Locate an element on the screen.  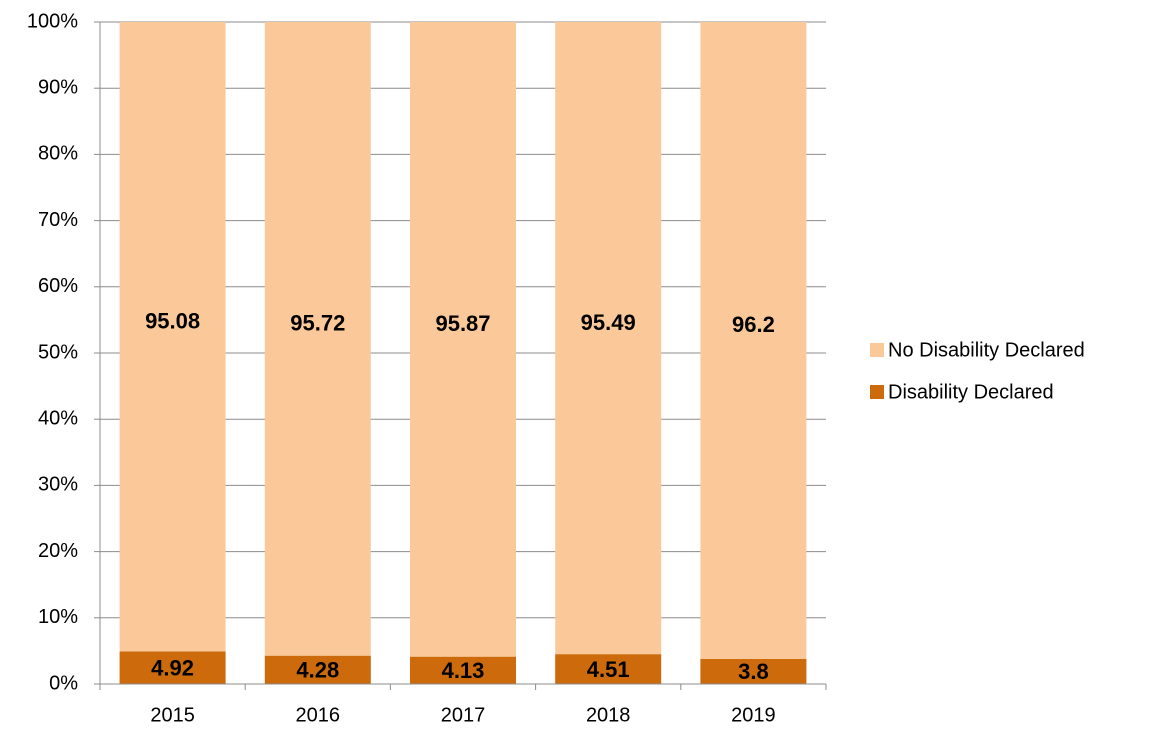
x-tick-label: 2016 is located at coordinates (318, 715).